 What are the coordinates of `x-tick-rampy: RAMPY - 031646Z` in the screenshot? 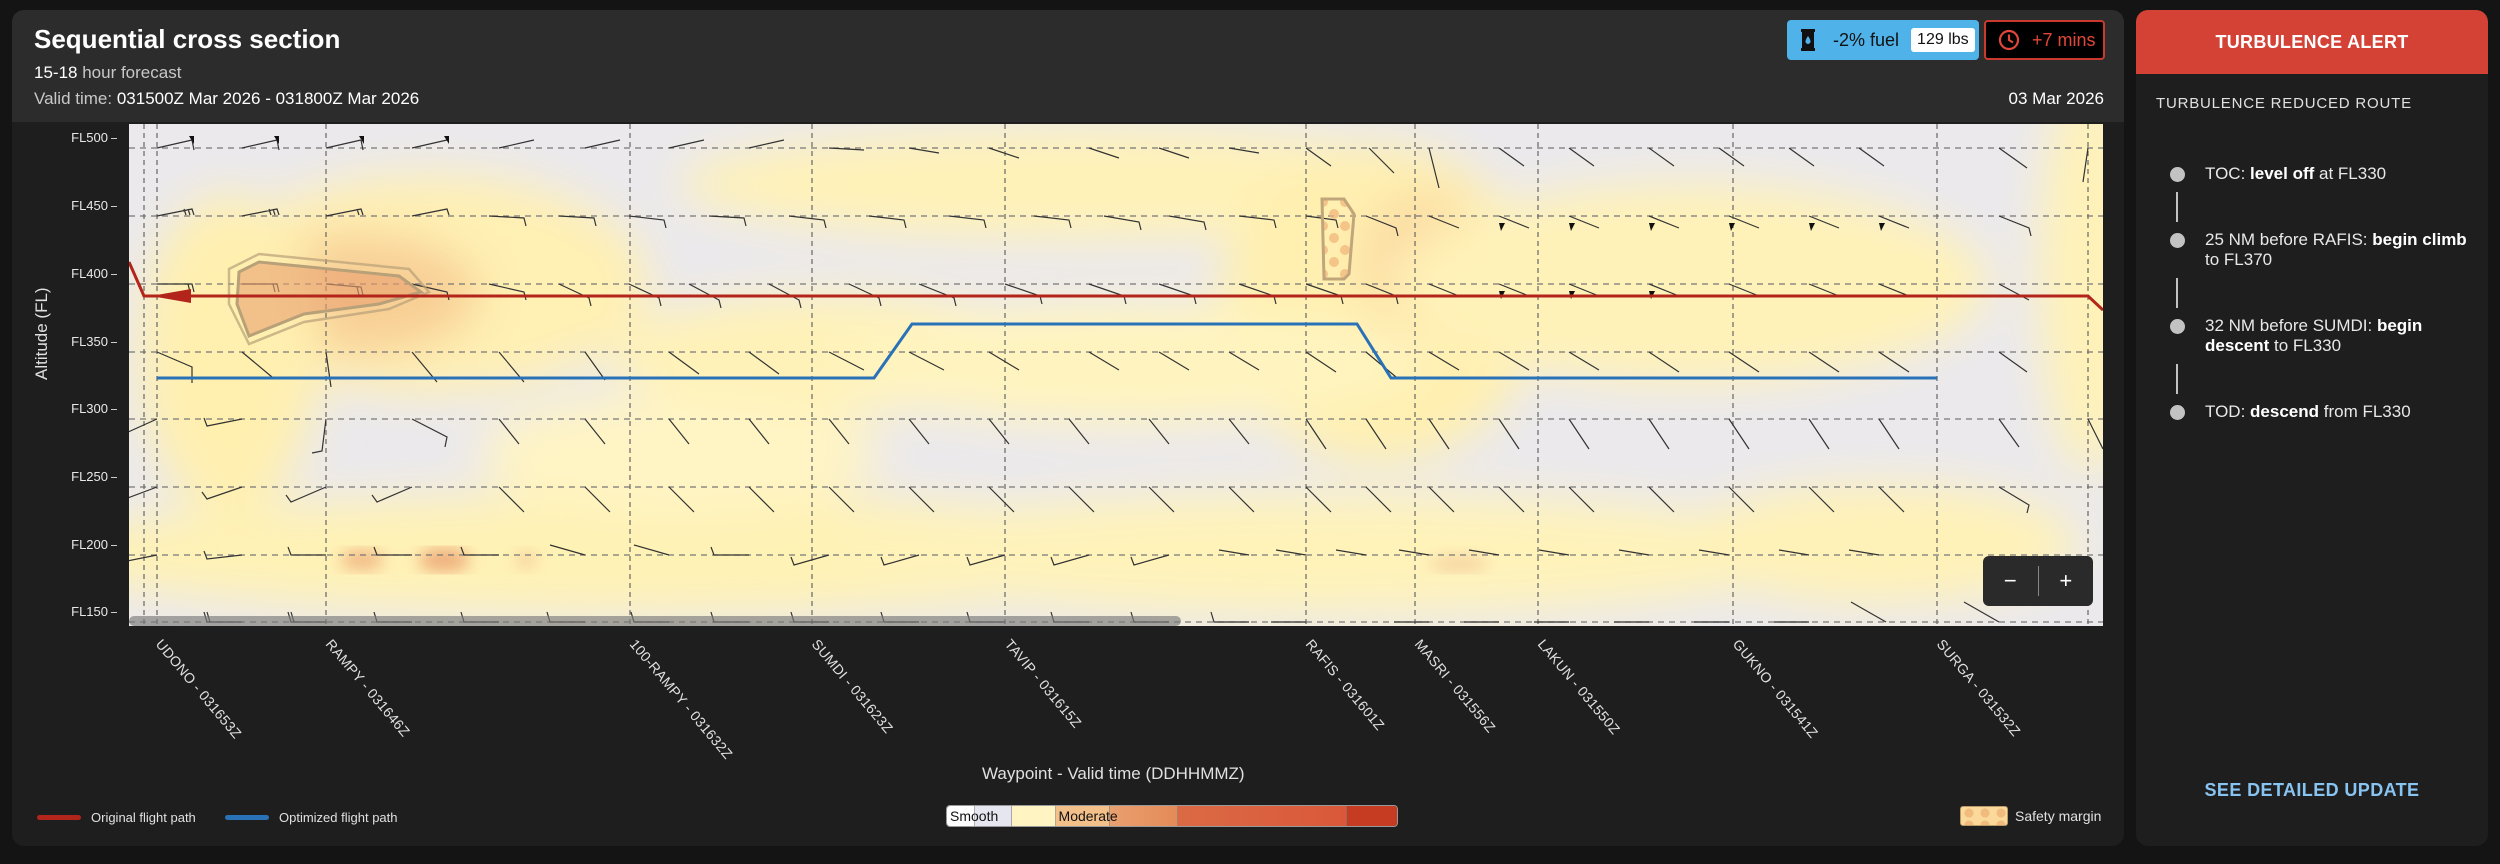 It's located at (368, 688).